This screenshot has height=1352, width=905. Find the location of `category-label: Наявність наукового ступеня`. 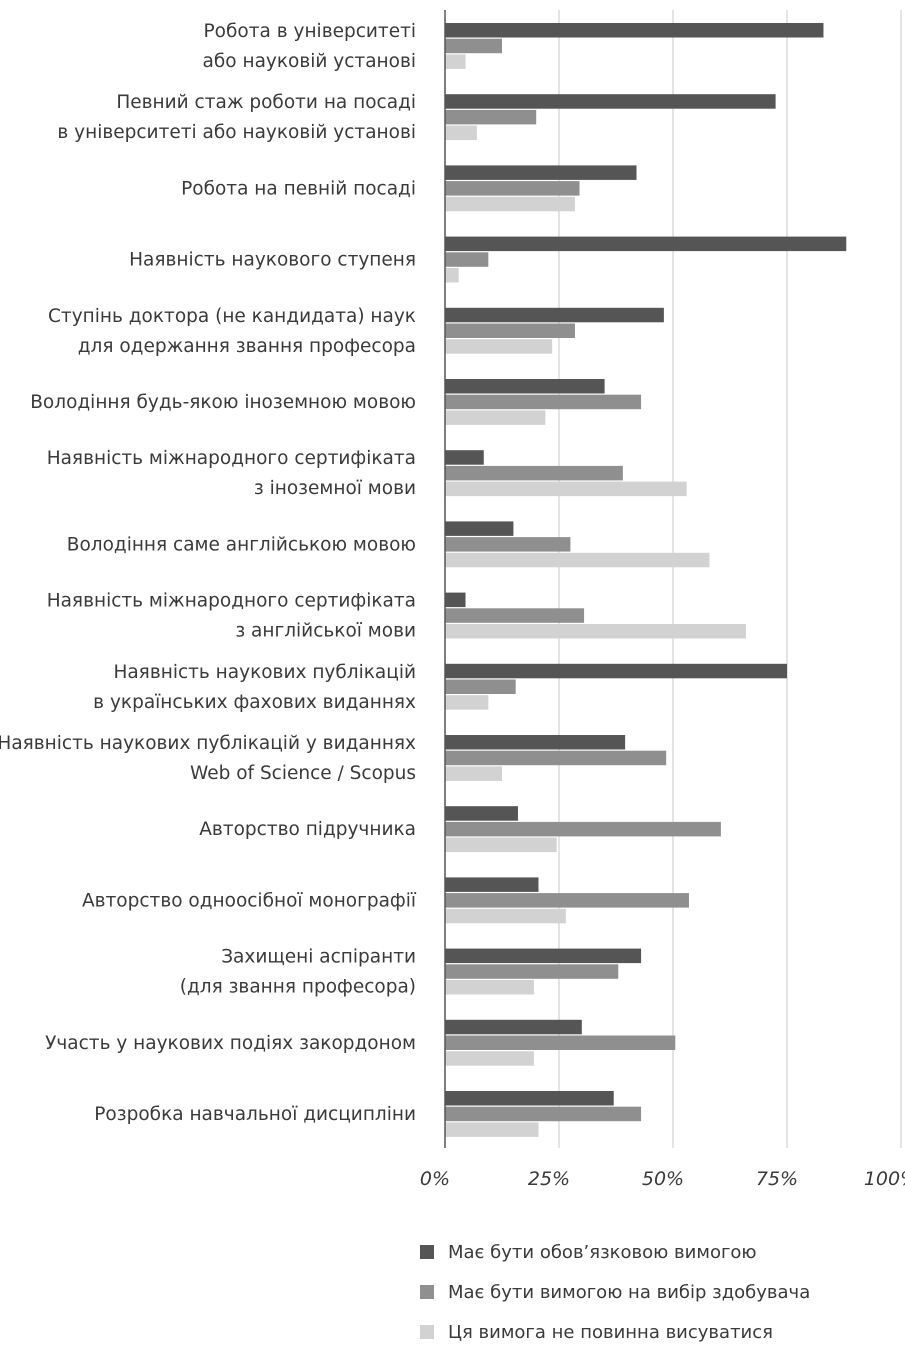

category-label: Наявність наукового ступеня is located at coordinates (272, 260).